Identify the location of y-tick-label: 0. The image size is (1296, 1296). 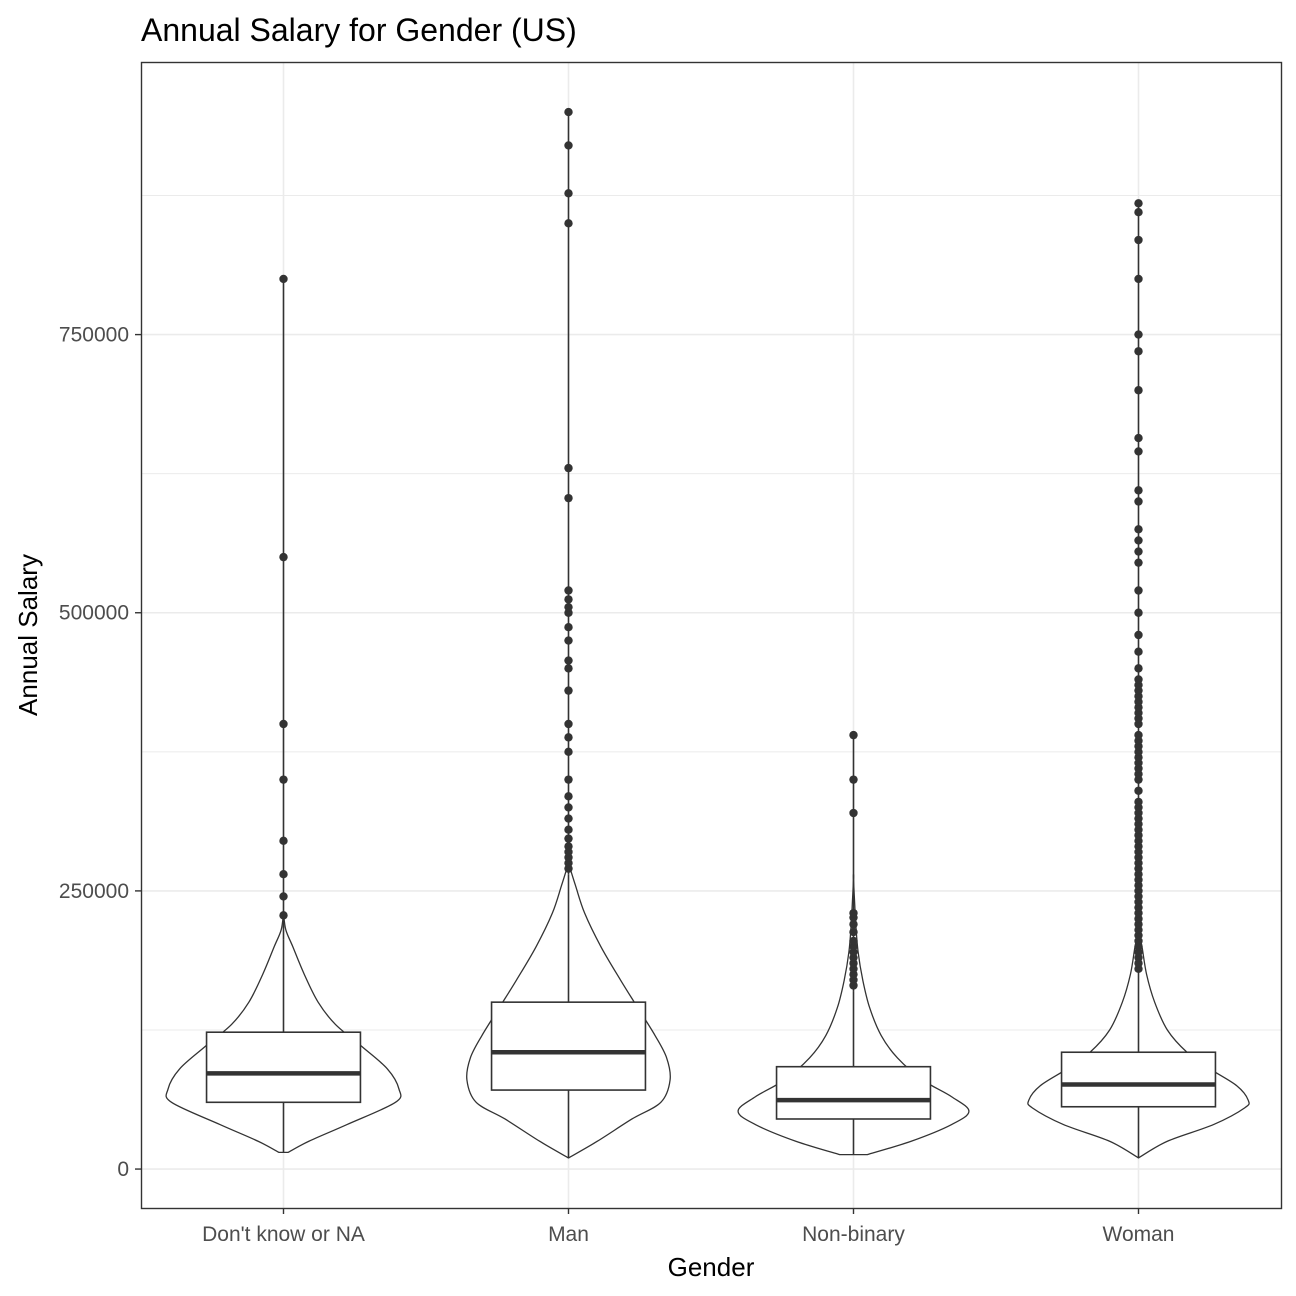
(123, 1169).